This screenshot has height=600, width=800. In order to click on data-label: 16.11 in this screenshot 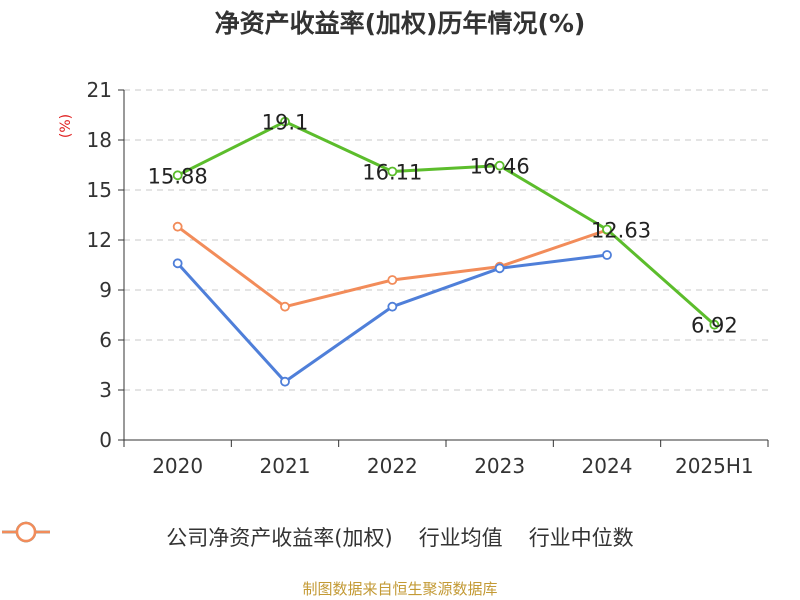, I will do `click(392, 173)`.